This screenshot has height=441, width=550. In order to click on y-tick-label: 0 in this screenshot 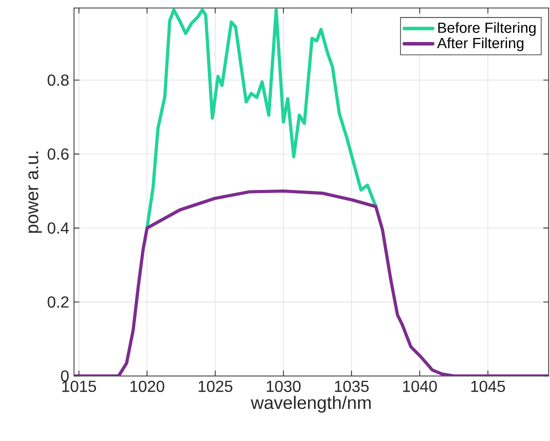, I will do `click(65, 376)`.